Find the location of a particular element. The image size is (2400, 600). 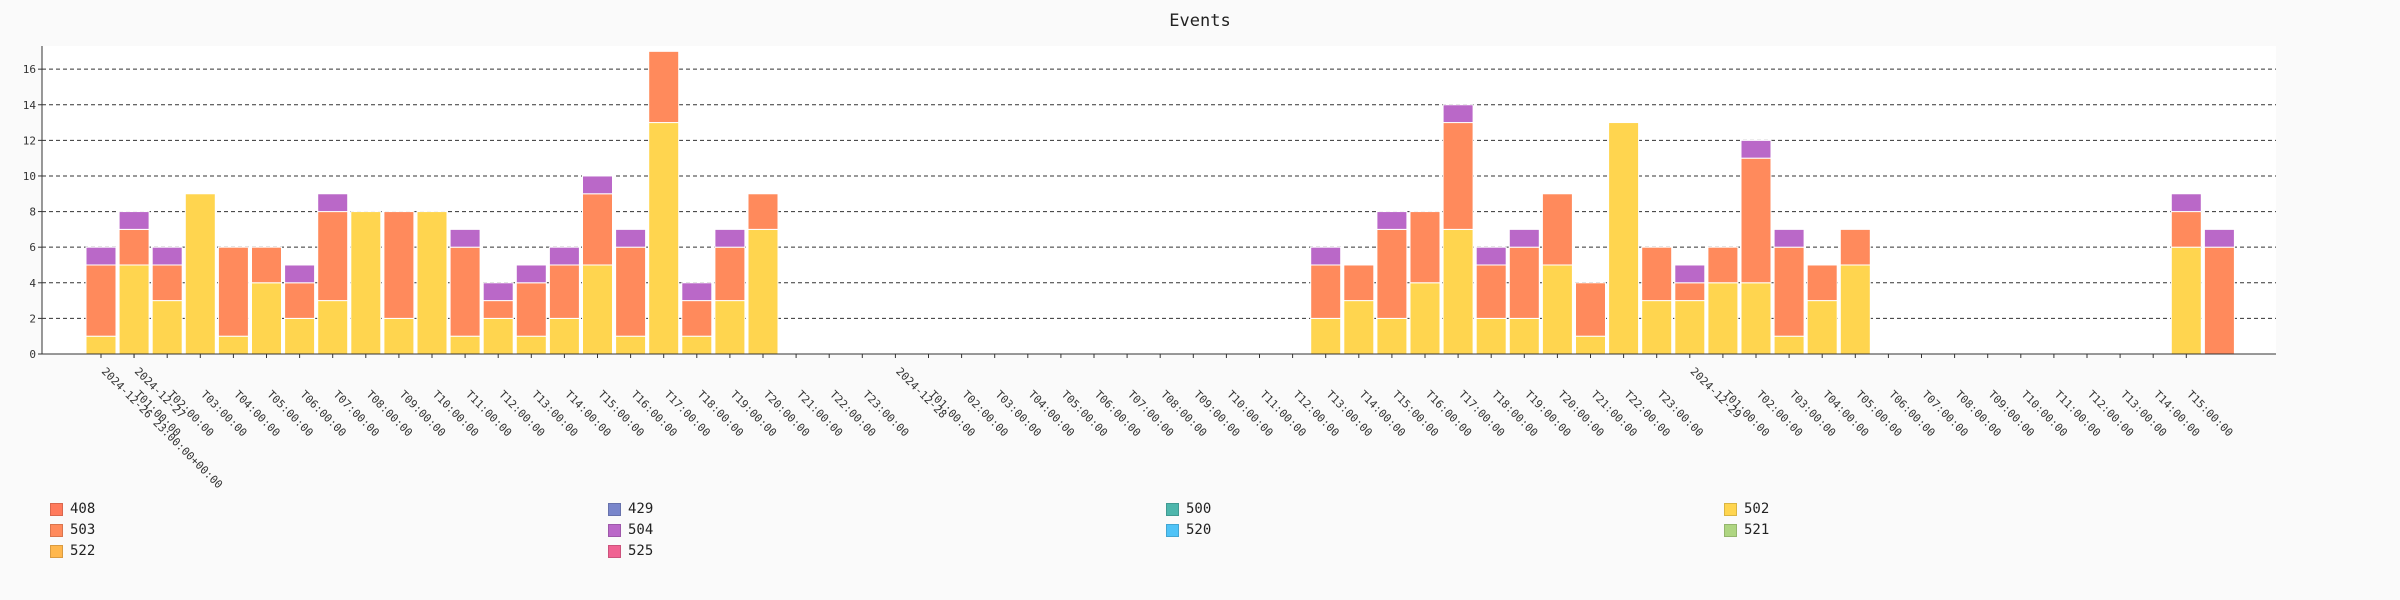

legend-label: 500 is located at coordinates (1199, 509).